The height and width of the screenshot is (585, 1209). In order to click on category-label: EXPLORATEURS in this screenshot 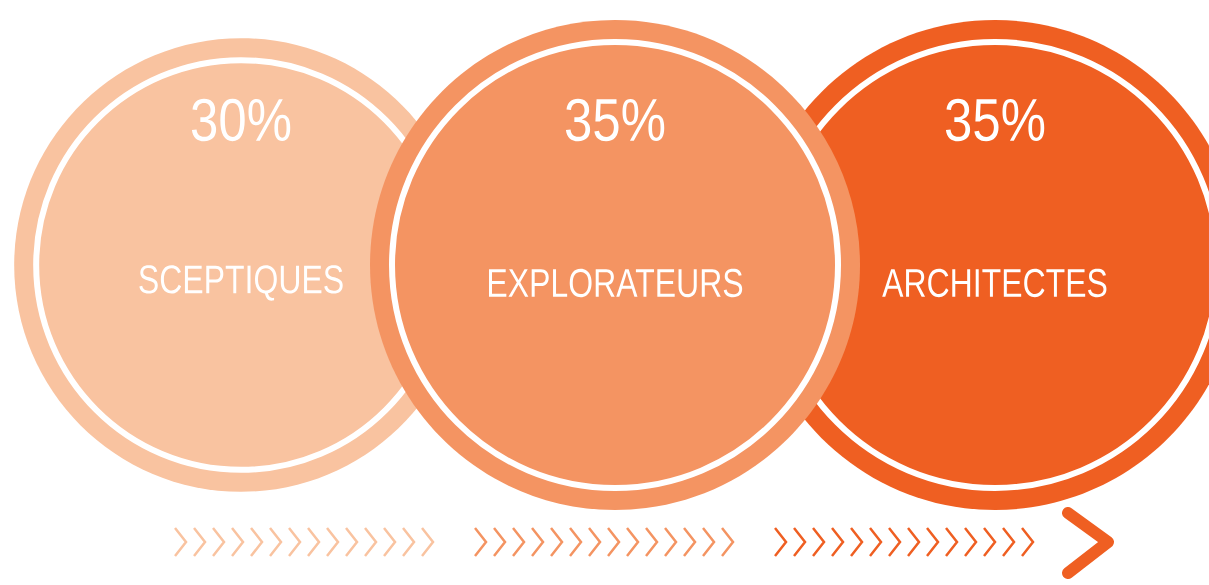, I will do `click(616, 283)`.